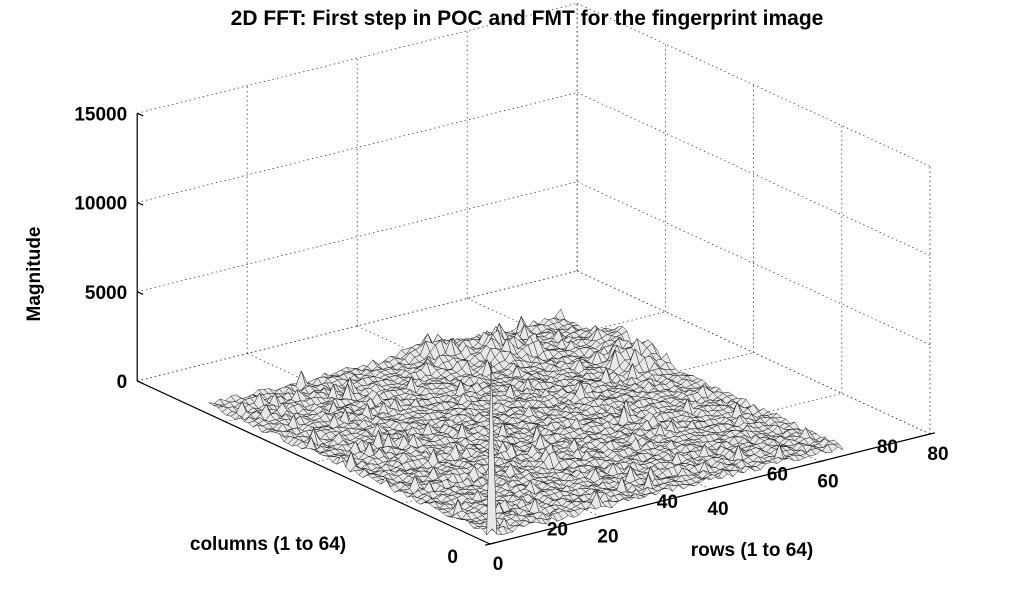  I want to click on y-tick-label: 60, so click(777, 475).